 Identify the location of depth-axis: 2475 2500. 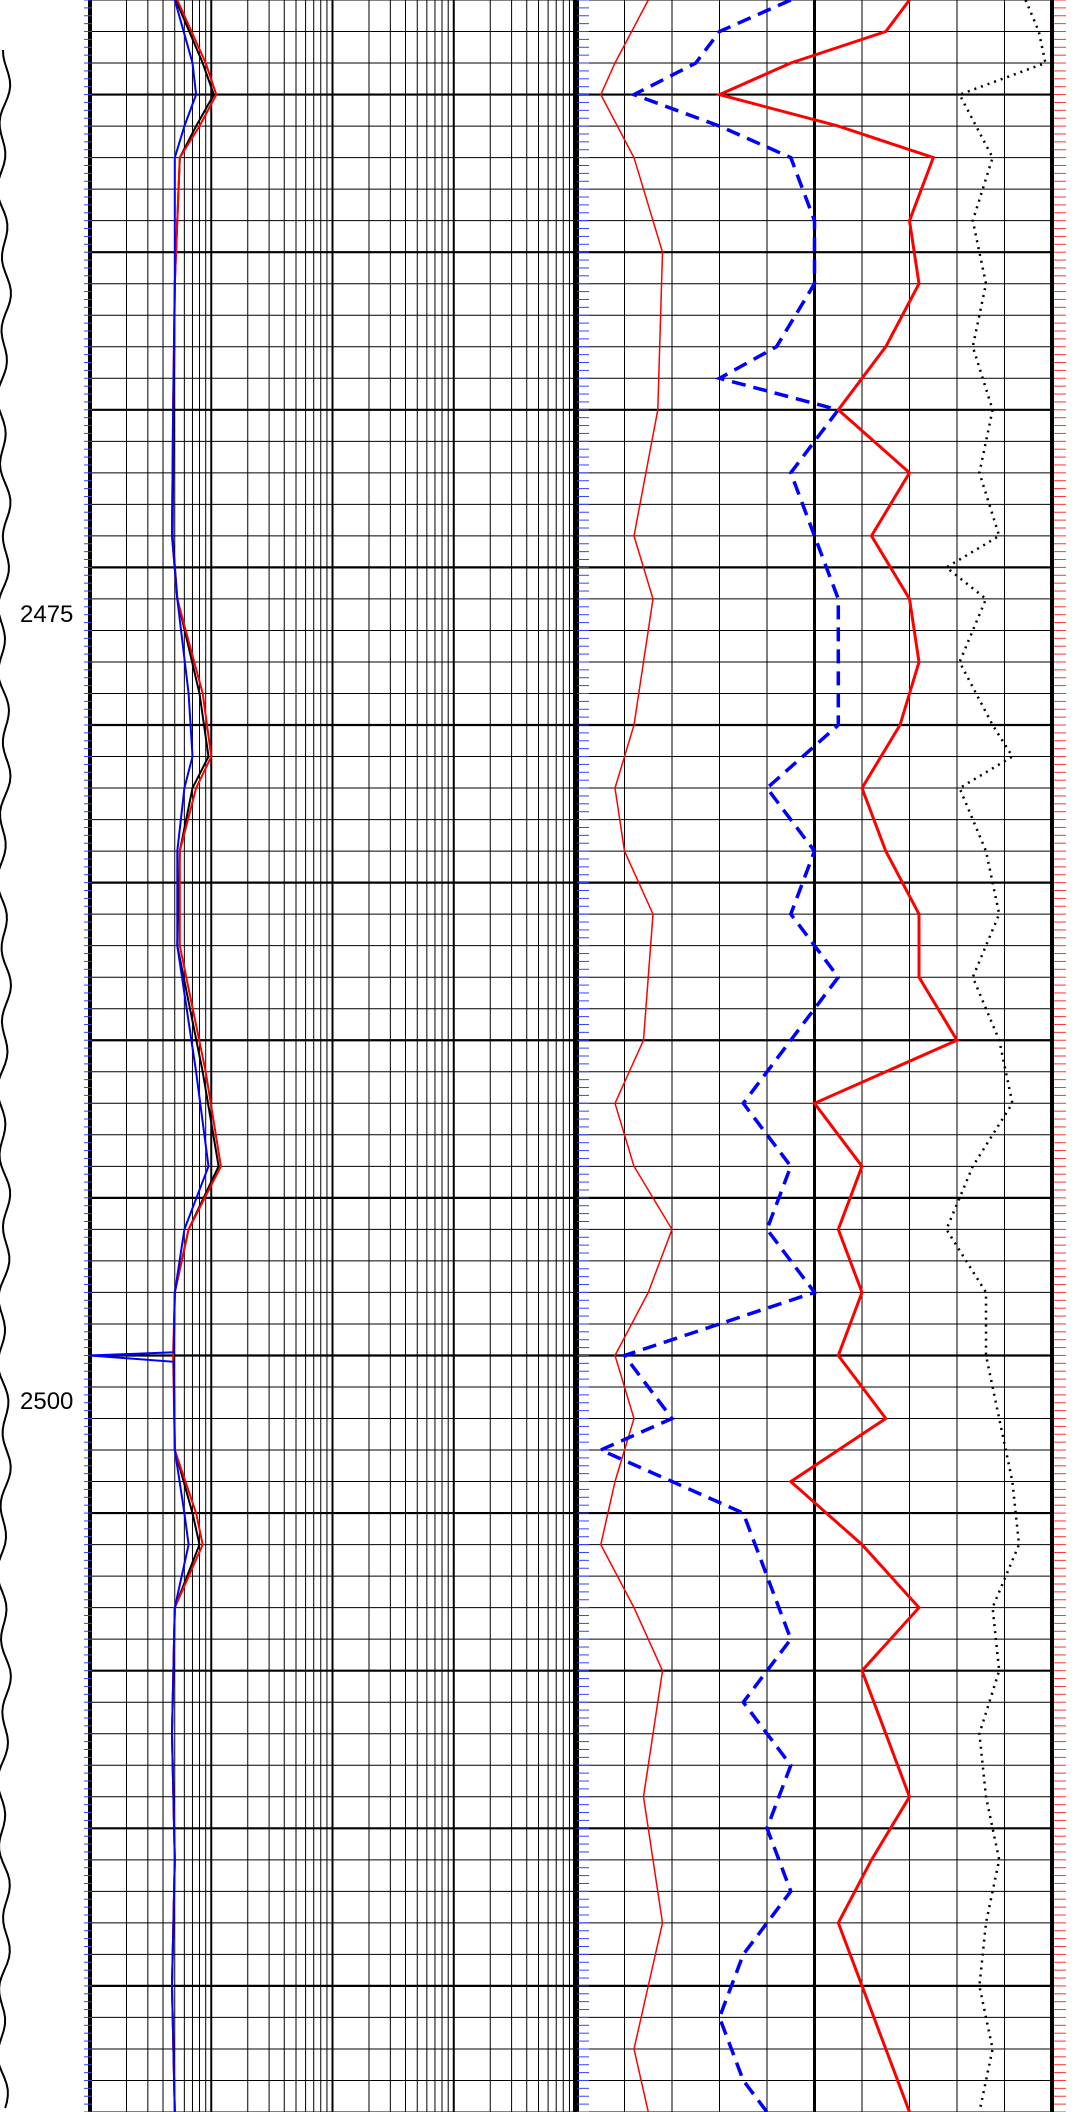
(46, 1008).